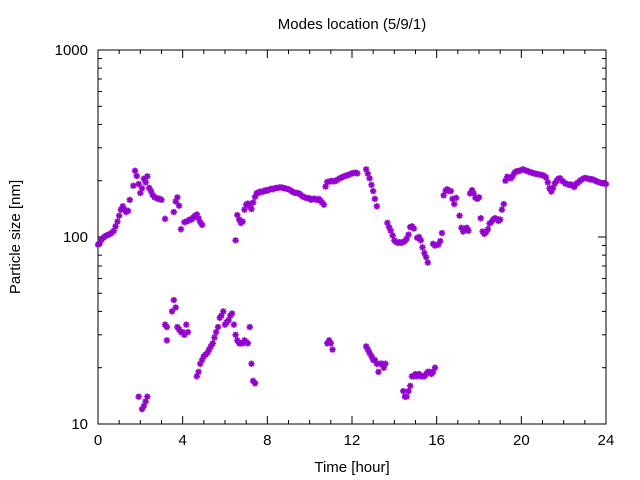 The image size is (640, 480). Describe the element at coordinates (352, 24) in the screenshot. I see `chart-title: Modes location (5/9/1)` at that location.